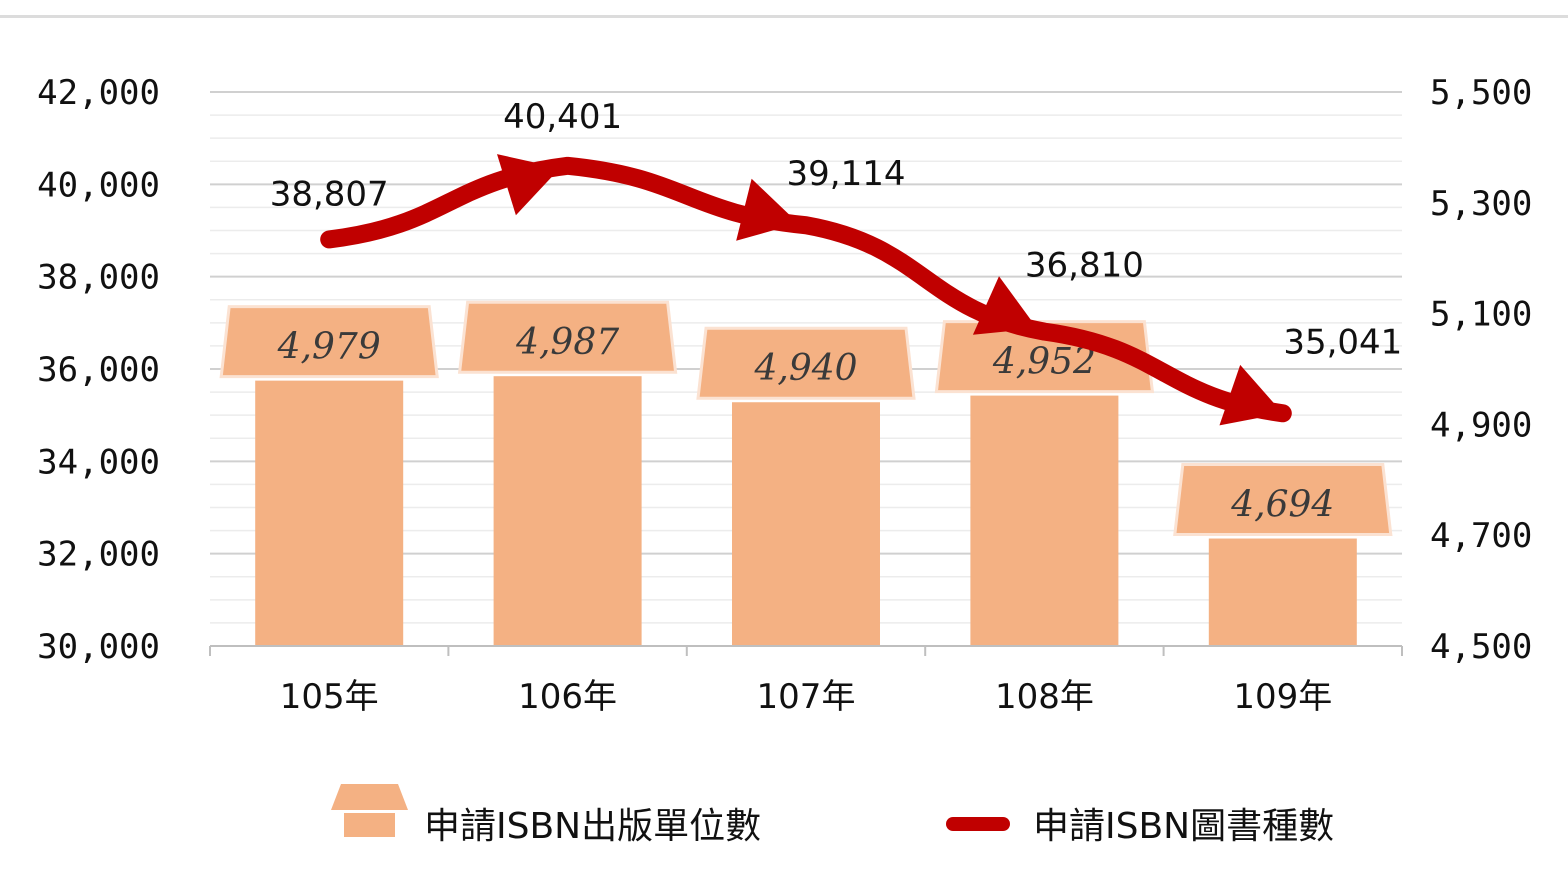 Image resolution: width=1568 pixels, height=886 pixels. Describe the element at coordinates (98, 93) in the screenshot. I see `left-tick-label: 42,000` at that location.